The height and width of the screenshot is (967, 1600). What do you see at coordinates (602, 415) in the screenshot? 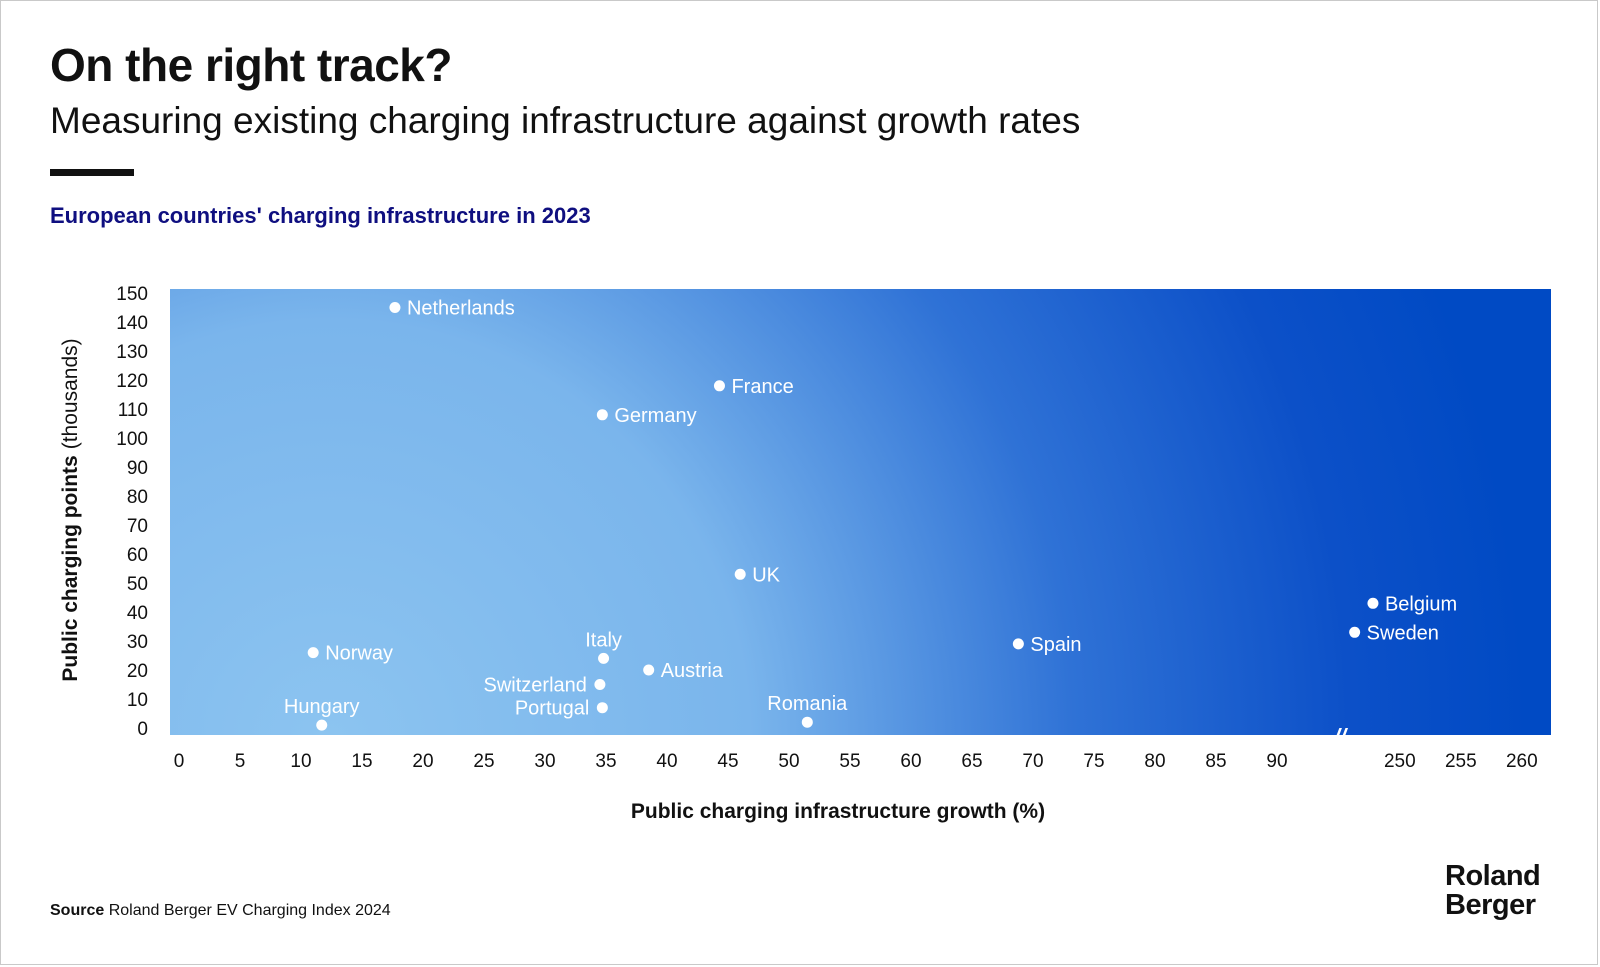
I see `point-germany` at bounding box center [602, 415].